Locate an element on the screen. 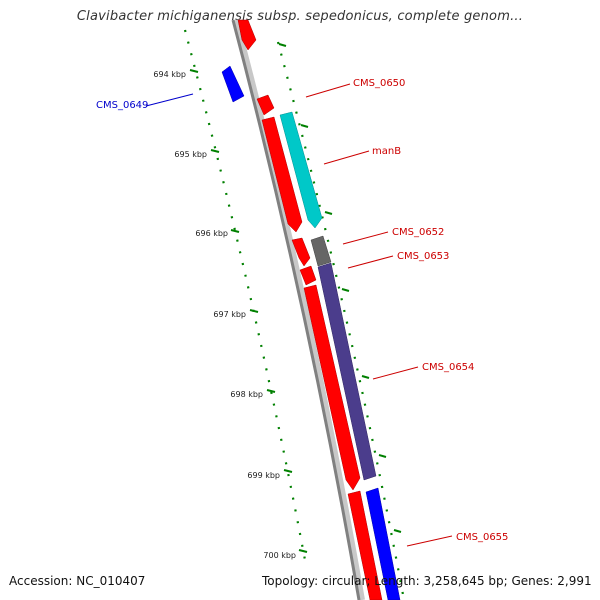 The height and width of the screenshot is (600, 600). accession-label: Accession: NC_010407 is located at coordinates (77, 581).